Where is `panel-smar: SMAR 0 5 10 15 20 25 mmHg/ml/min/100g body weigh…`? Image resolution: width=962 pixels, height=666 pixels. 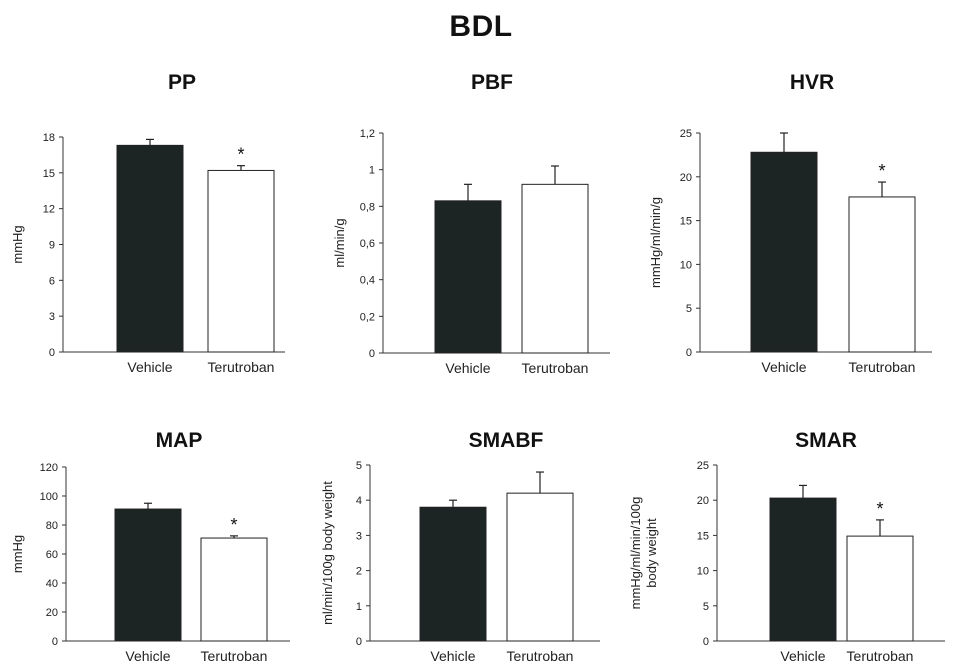 panel-smar: SMAR 0 5 10 15 20 25 mmHg/ml/min/100g body weigh… is located at coordinates (786, 546).